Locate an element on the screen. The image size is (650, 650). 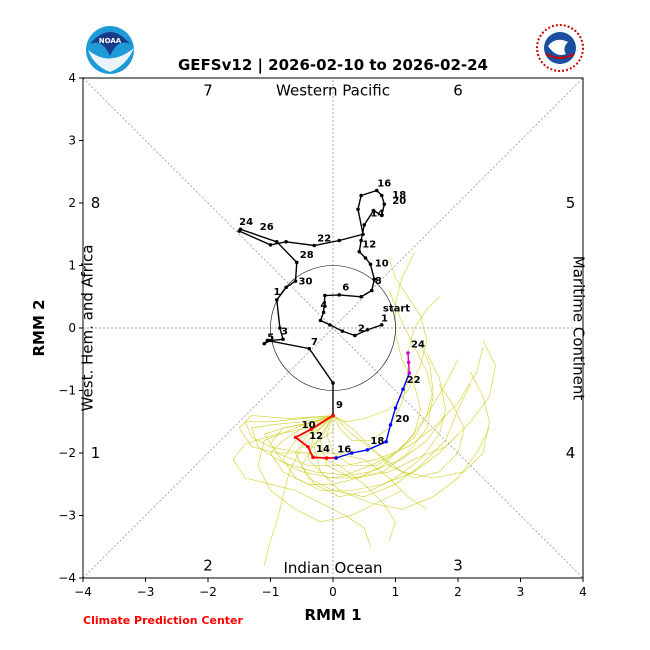
x-tick-label: 0 is located at coordinates (333, 592).